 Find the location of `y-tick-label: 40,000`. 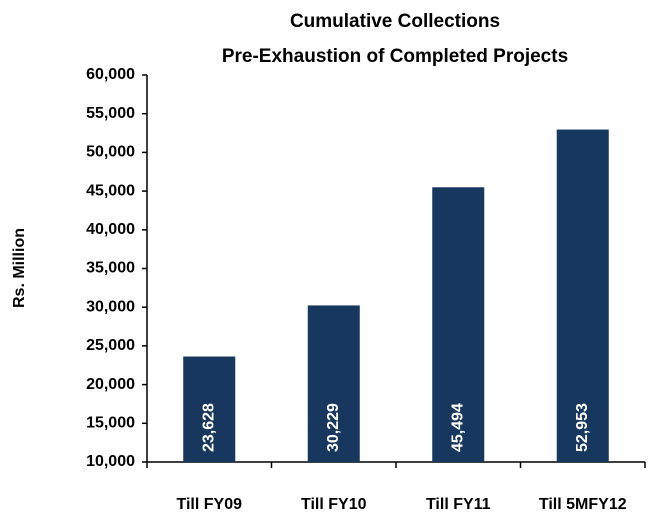

y-tick-label: 40,000 is located at coordinates (110, 229).